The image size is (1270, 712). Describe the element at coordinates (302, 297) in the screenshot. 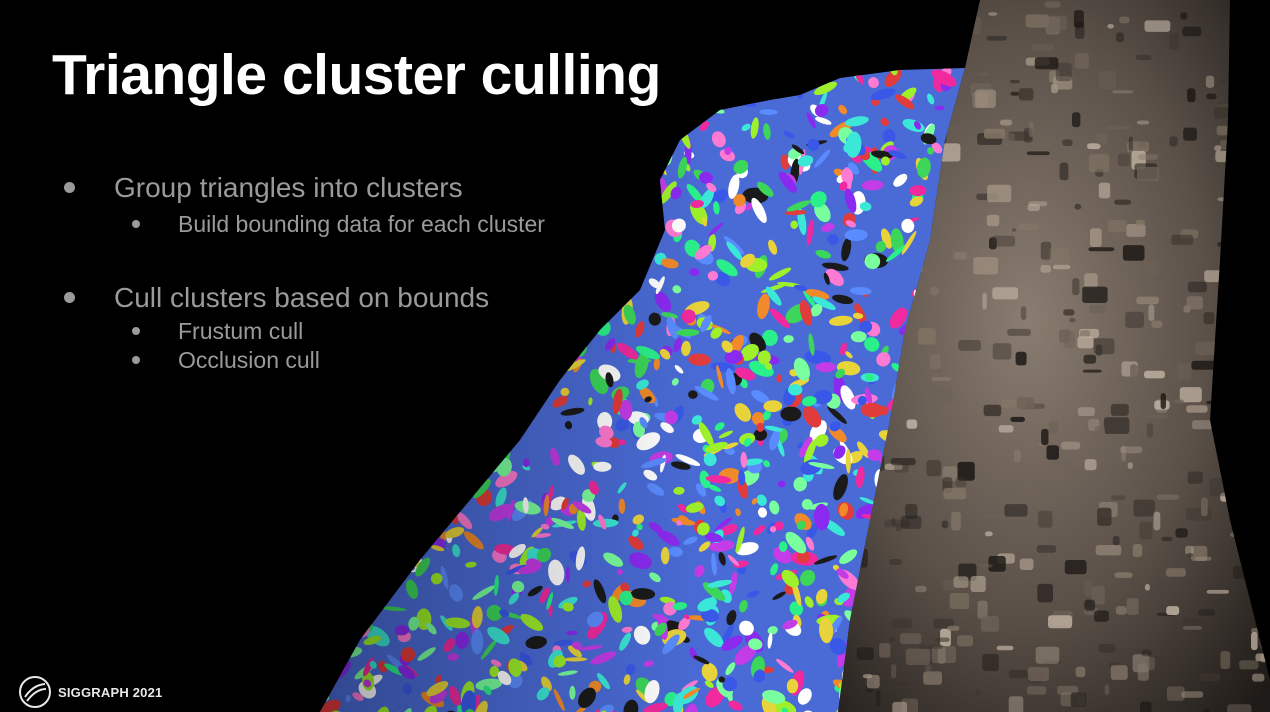

I see `bullet-text: Cull clusters based on bounds` at that location.